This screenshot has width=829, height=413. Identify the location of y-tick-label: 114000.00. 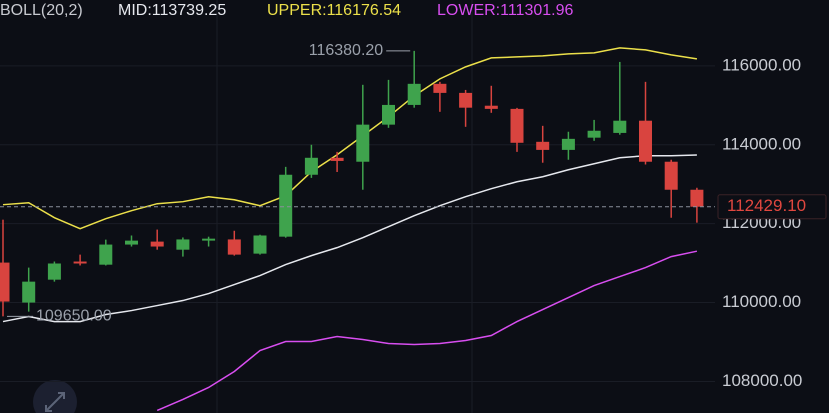
(761, 143).